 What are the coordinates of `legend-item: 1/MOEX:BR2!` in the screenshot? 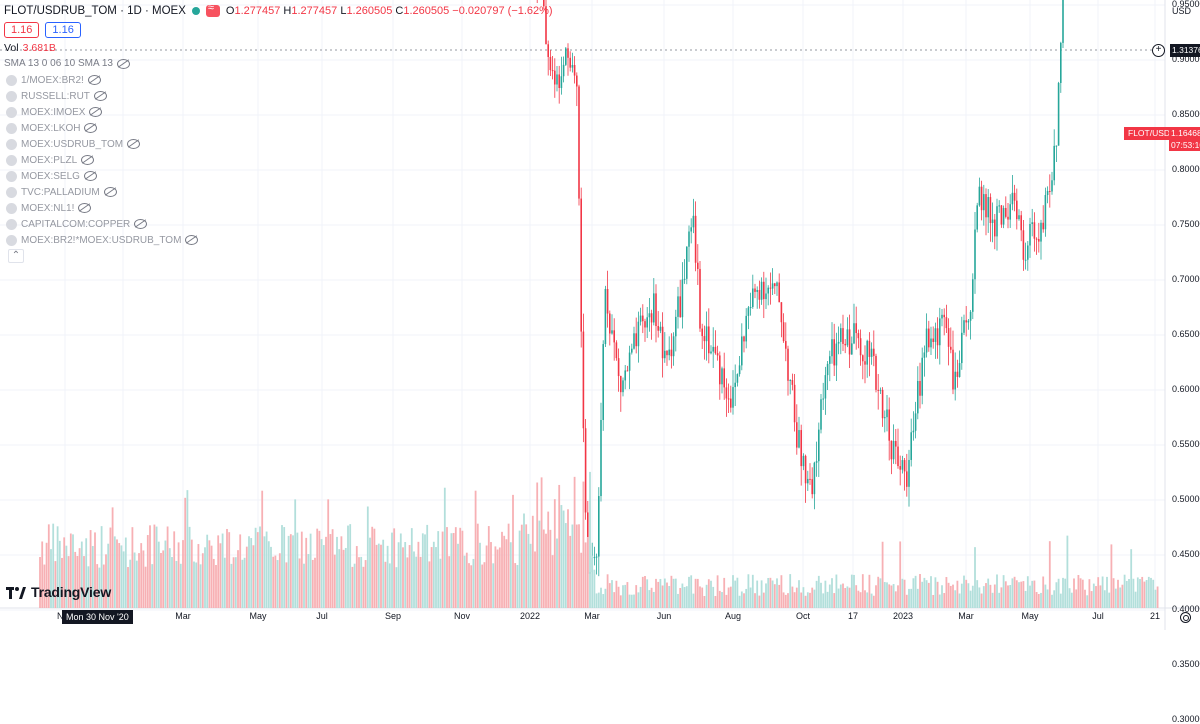 It's located at (102, 80).